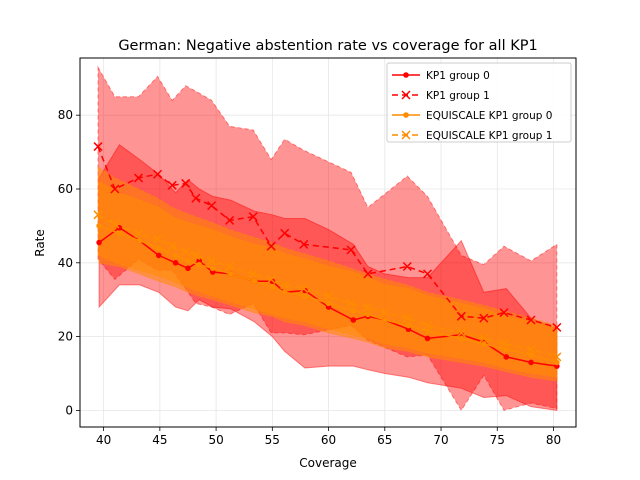 The height and width of the screenshot is (480, 640). I want to click on x-tick-label: 45, so click(159, 440).